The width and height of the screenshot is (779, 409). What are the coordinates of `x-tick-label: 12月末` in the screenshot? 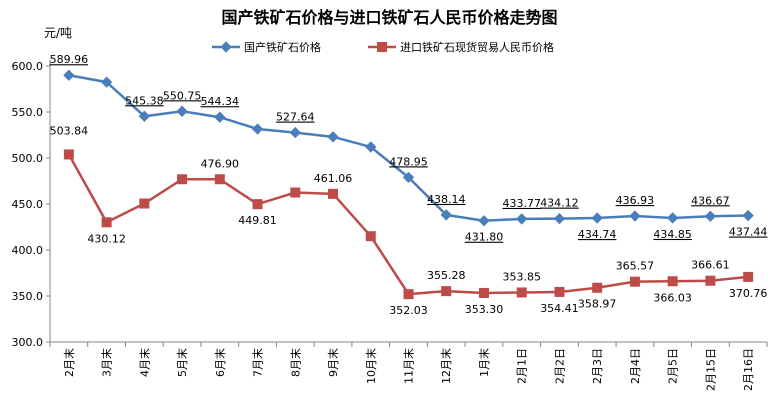 It's located at (446, 366).